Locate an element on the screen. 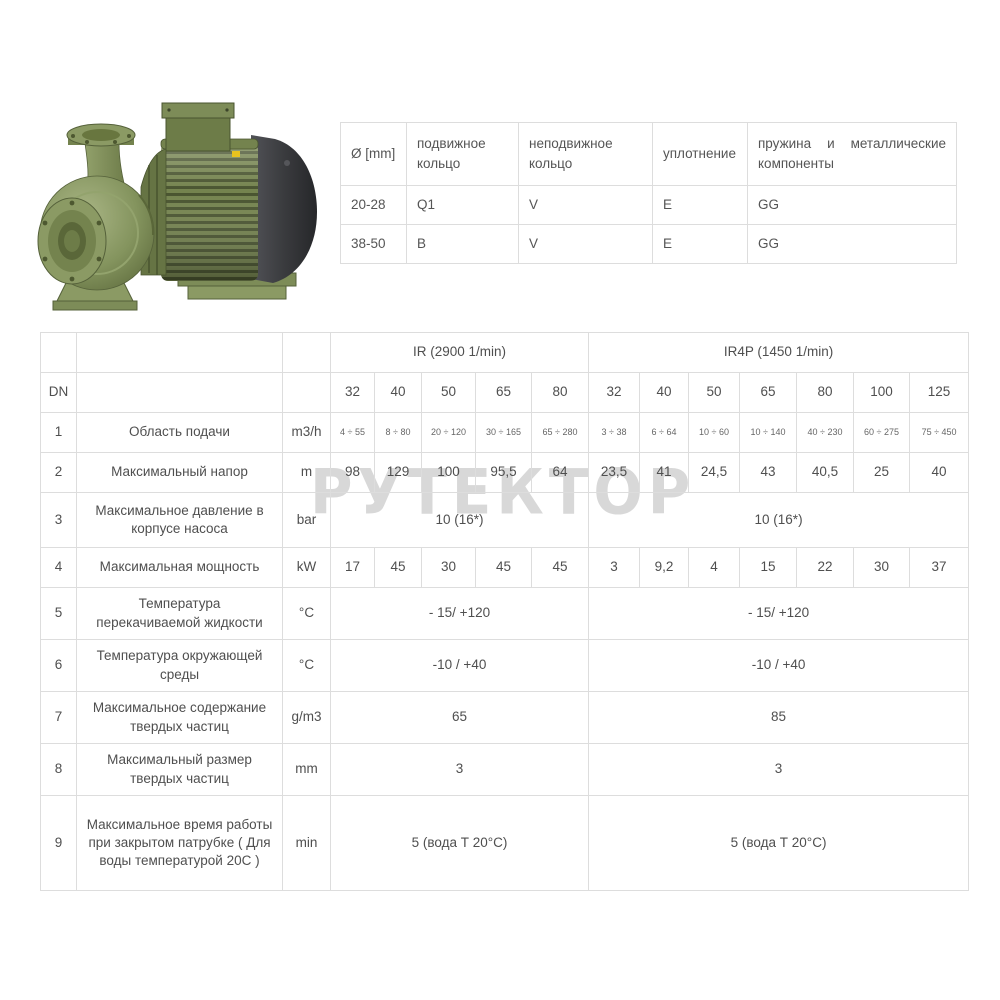  spec-merged-ir4p: 85 is located at coordinates (779, 717).